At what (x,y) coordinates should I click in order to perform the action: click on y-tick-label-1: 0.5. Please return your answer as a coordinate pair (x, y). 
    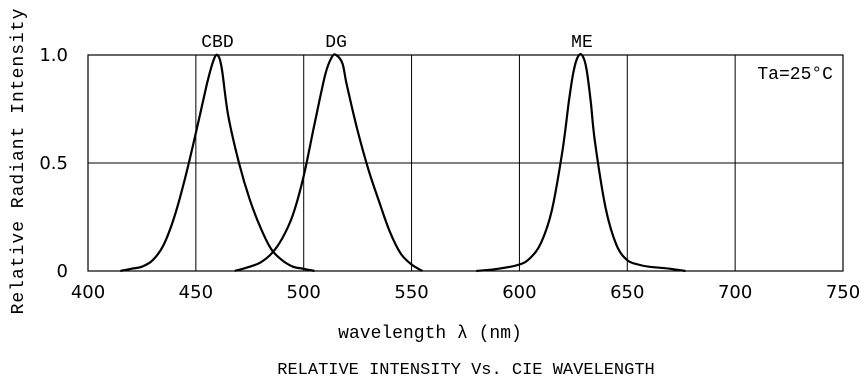
    Looking at the image, I should click on (53, 163).